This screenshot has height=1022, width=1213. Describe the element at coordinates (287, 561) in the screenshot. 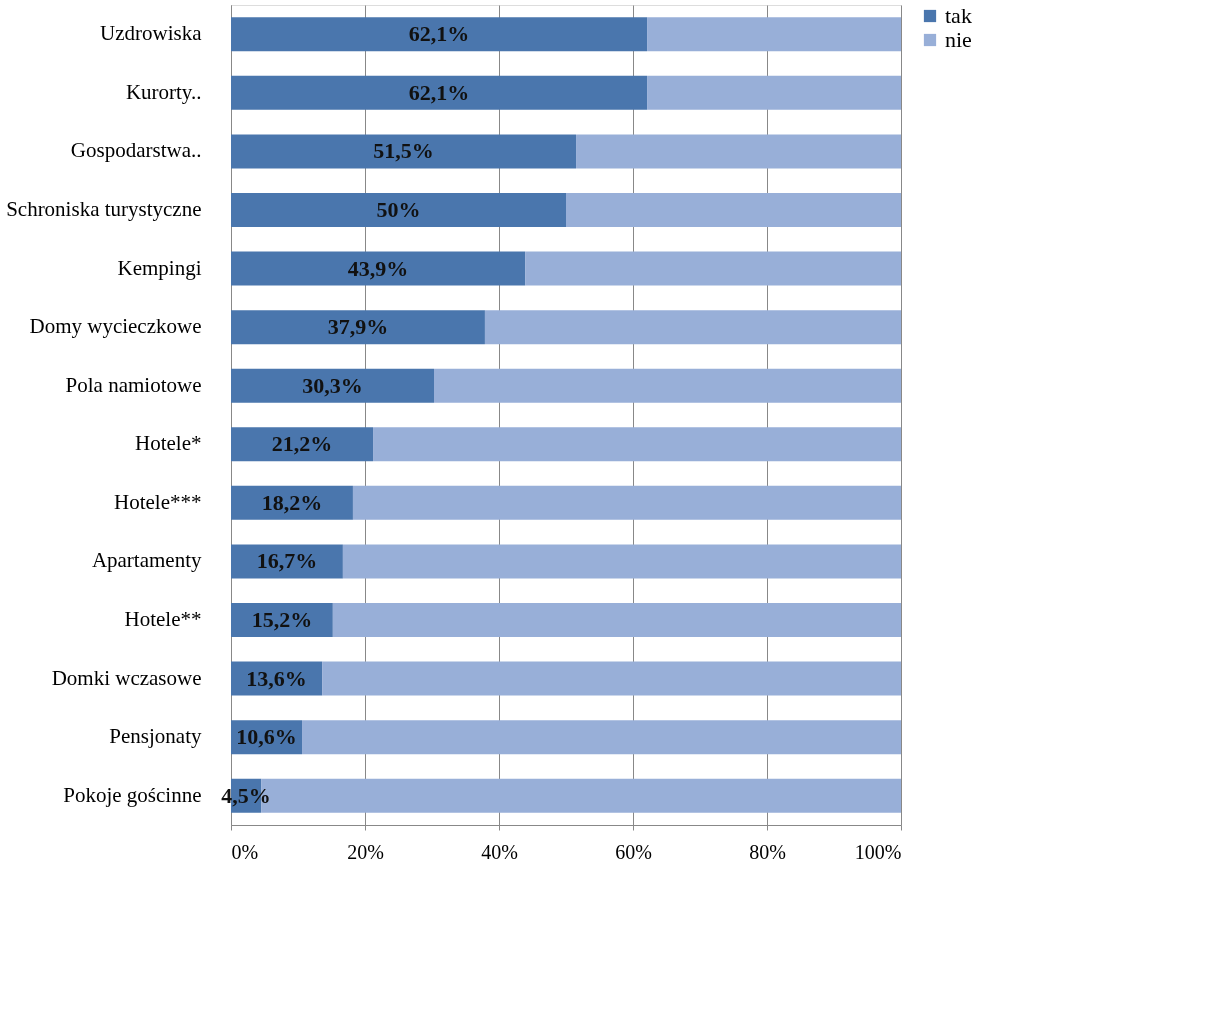

I see `data-label: 16,7%` at that location.